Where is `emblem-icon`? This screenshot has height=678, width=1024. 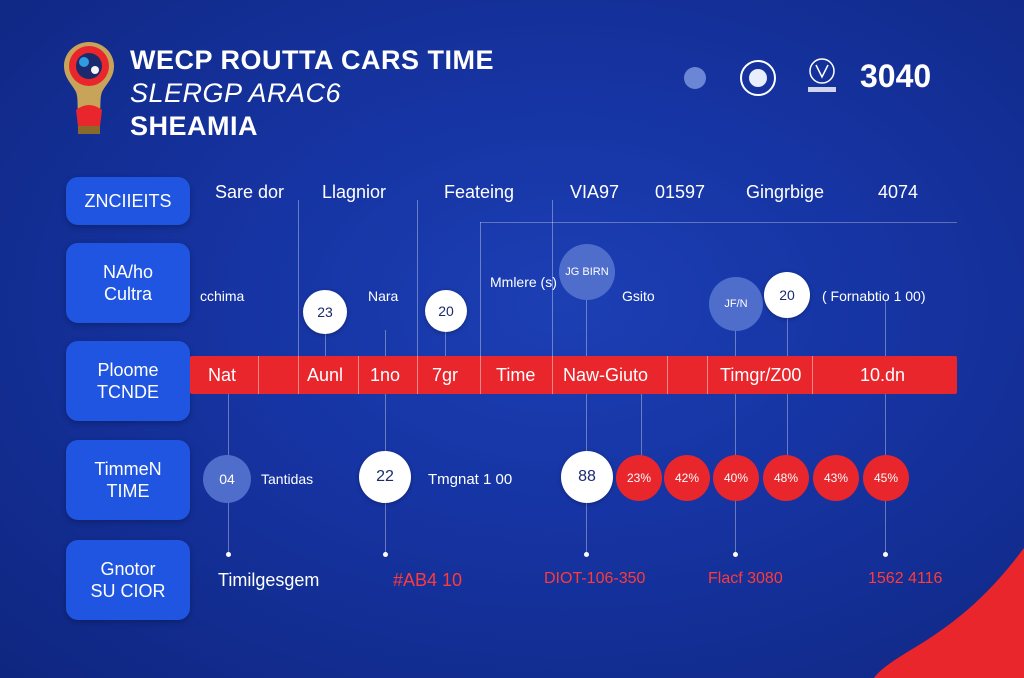
emblem-icon is located at coordinates (822, 75).